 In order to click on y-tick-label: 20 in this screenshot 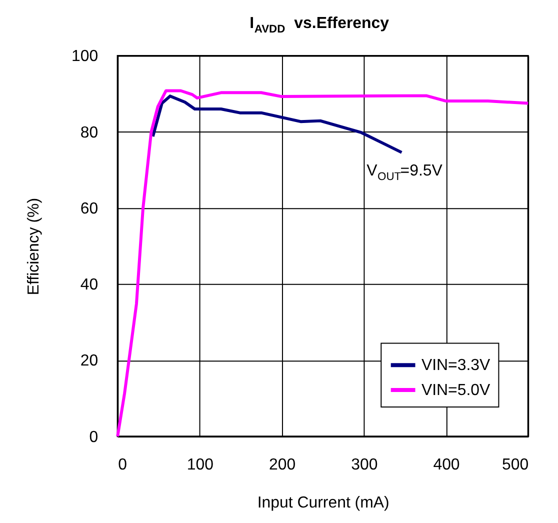, I will do `click(89, 361)`.